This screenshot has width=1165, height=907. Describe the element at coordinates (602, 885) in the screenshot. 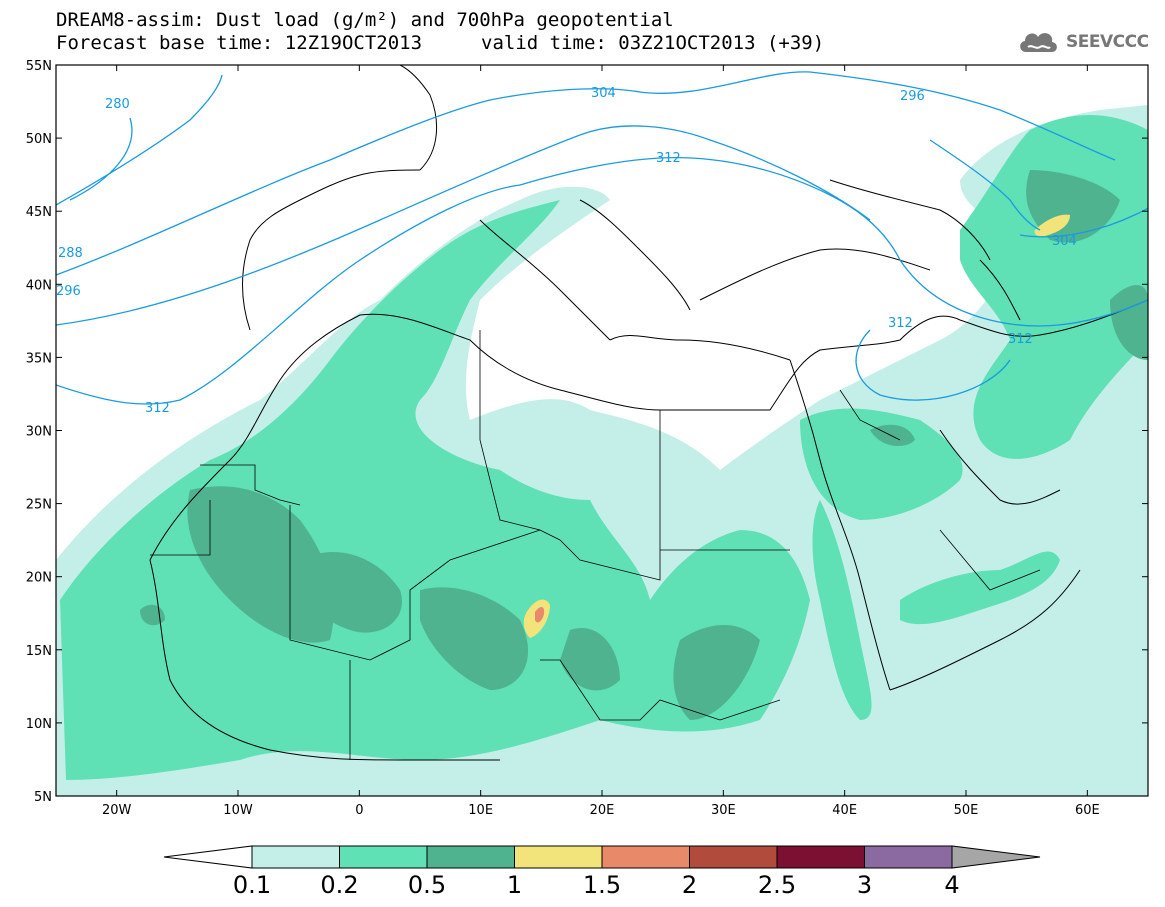

I see `colorbar-label: 1.5` at that location.